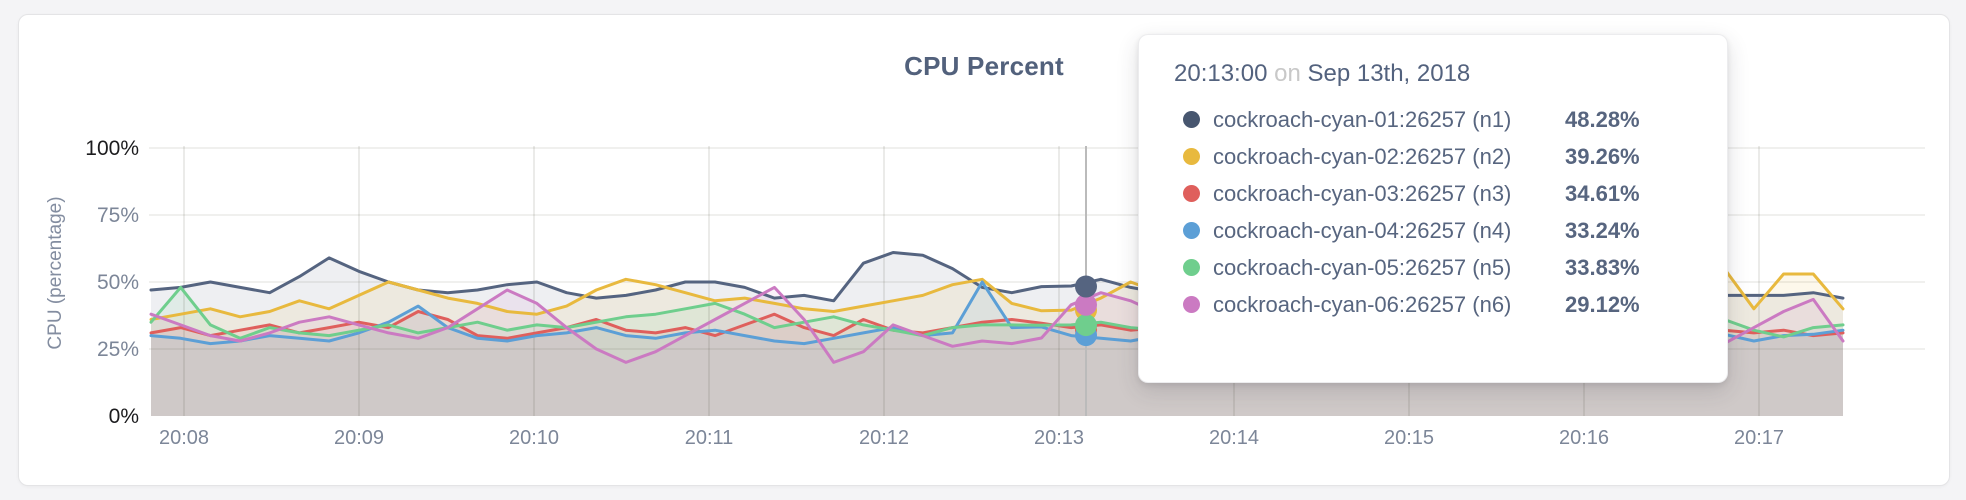 This screenshot has height=500, width=1966. What do you see at coordinates (359, 438) in the screenshot?
I see `x-tick-label: 20:09` at bounding box center [359, 438].